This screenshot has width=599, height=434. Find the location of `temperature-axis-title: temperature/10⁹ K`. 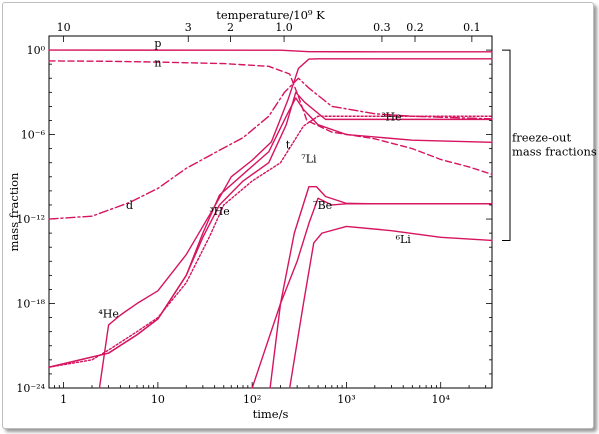

temperature-axis-title: temperature/10⁹ K is located at coordinates (270, 15).